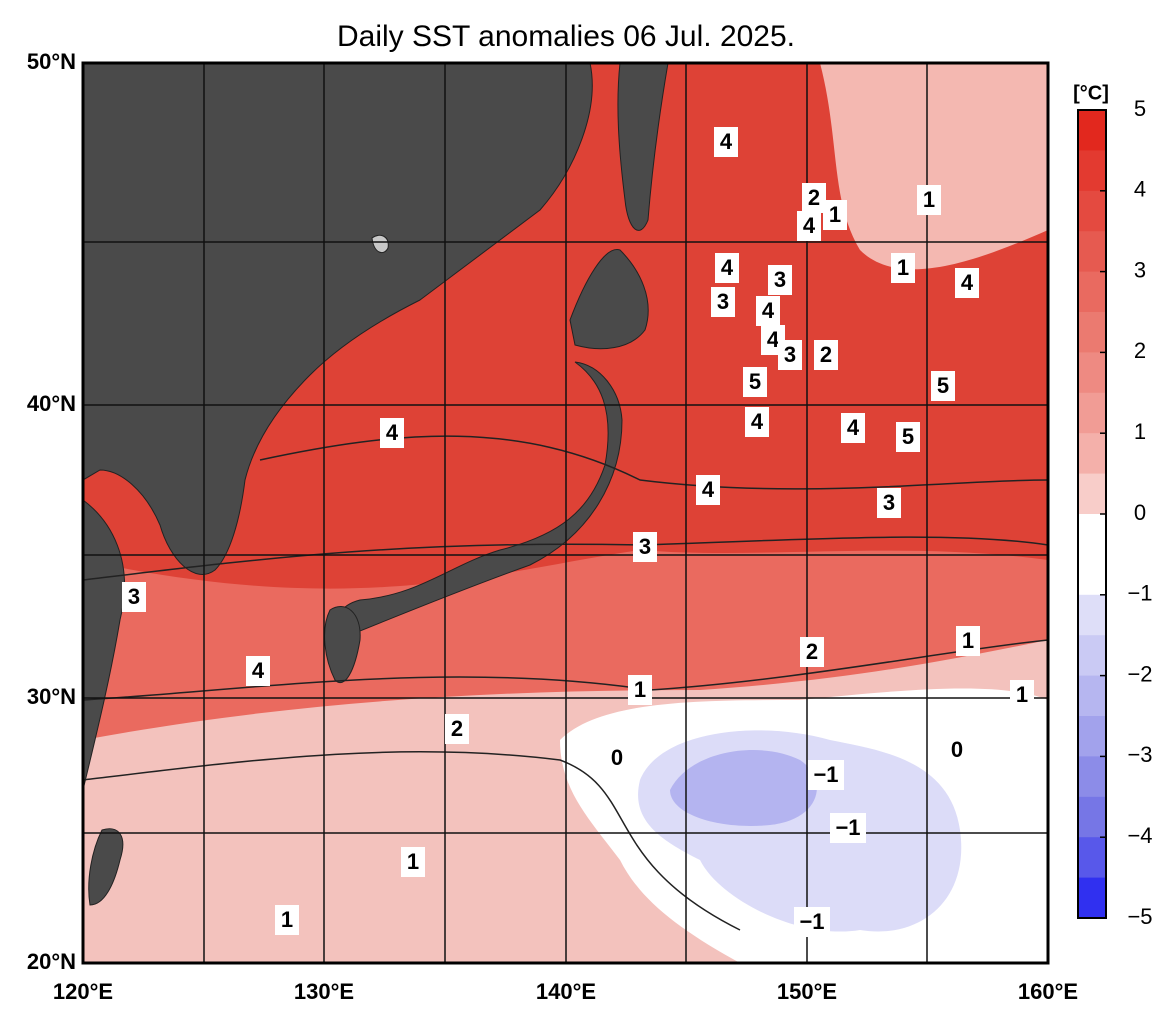 This screenshot has width=1170, height=1018. What do you see at coordinates (807, 991) in the screenshot?
I see `lon-label: 150°E` at bounding box center [807, 991].